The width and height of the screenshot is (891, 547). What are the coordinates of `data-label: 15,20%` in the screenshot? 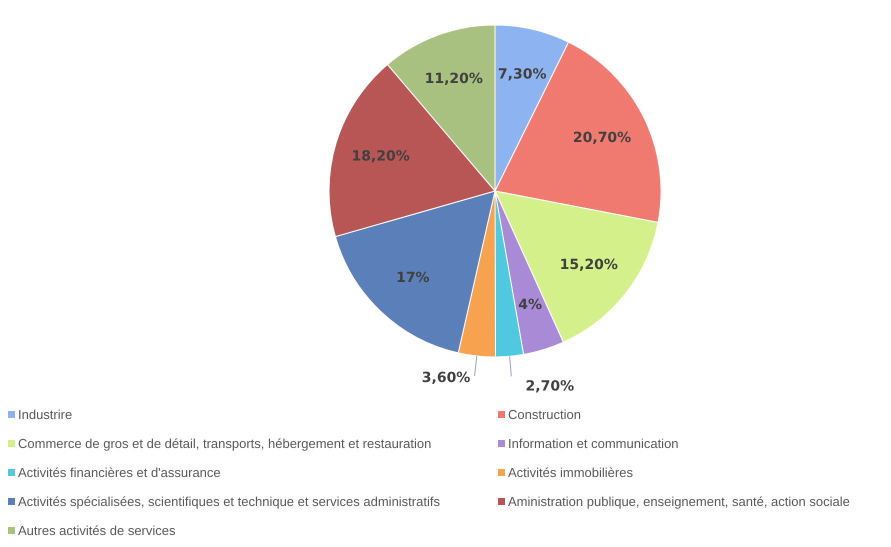 It's located at (589, 265).